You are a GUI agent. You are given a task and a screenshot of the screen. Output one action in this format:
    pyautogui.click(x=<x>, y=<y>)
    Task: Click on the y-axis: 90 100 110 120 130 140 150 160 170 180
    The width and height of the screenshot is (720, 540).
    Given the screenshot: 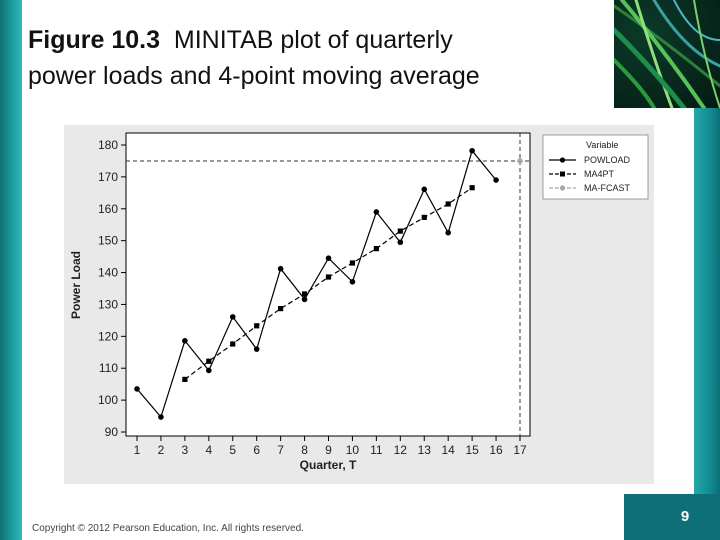 What is the action you would take?
    pyautogui.click(x=112, y=288)
    